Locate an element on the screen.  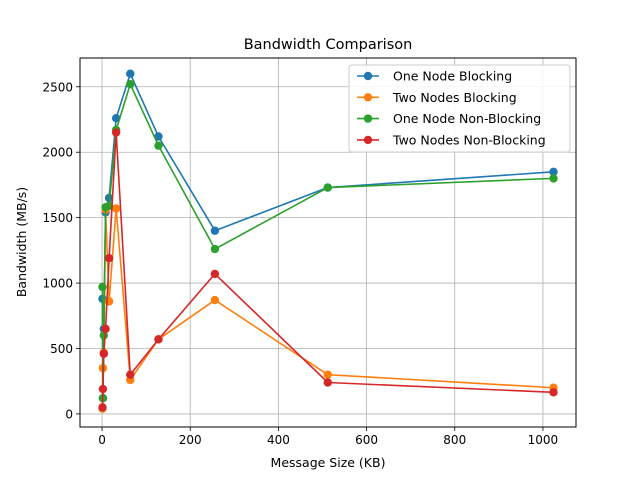
legend-item: One Node Blocking is located at coordinates (434, 76).